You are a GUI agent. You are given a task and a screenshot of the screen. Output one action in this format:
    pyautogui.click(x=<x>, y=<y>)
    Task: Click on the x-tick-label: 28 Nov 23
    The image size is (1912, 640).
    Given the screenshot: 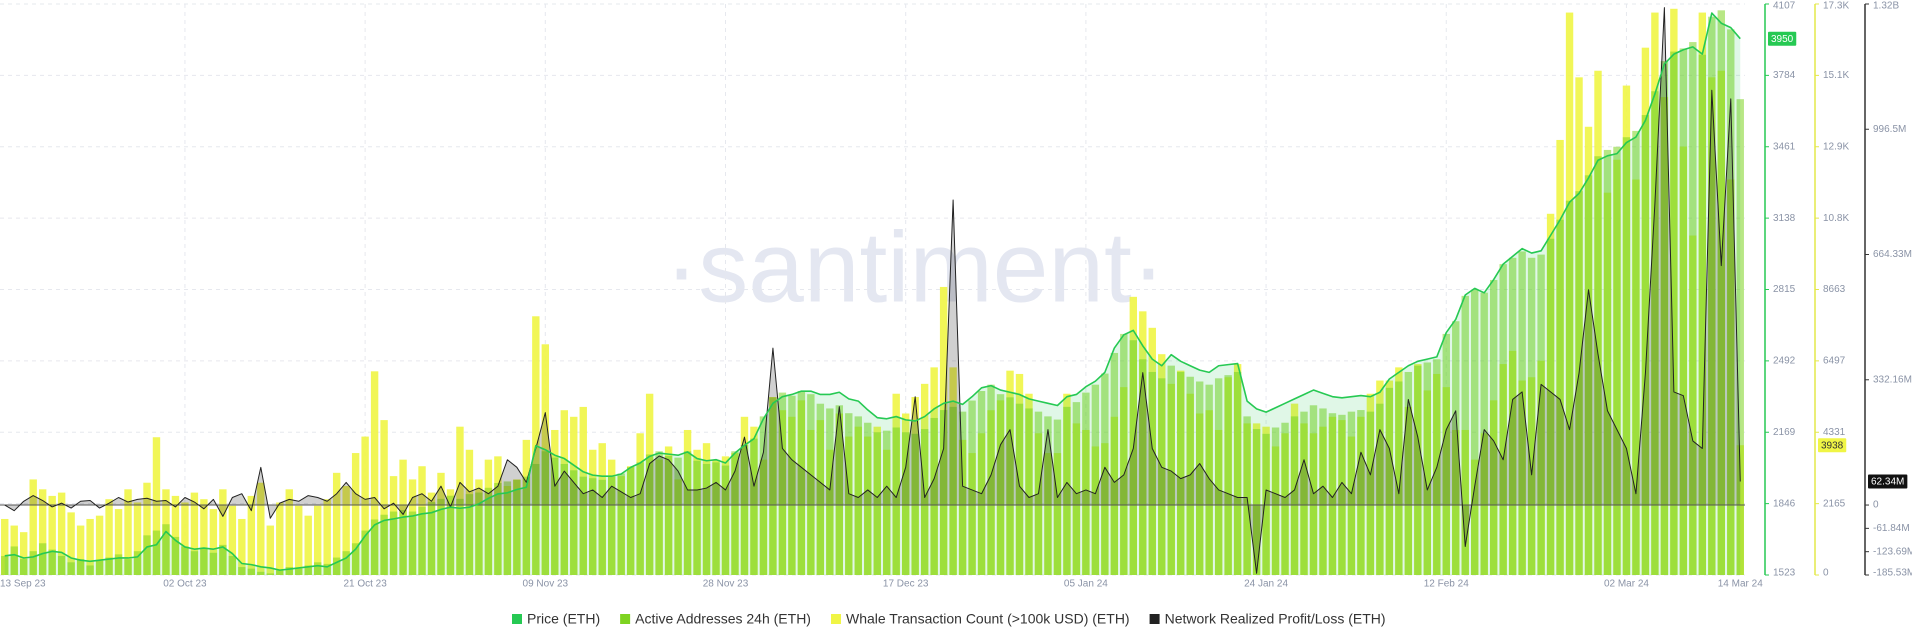 What is the action you would take?
    pyautogui.click(x=726, y=584)
    